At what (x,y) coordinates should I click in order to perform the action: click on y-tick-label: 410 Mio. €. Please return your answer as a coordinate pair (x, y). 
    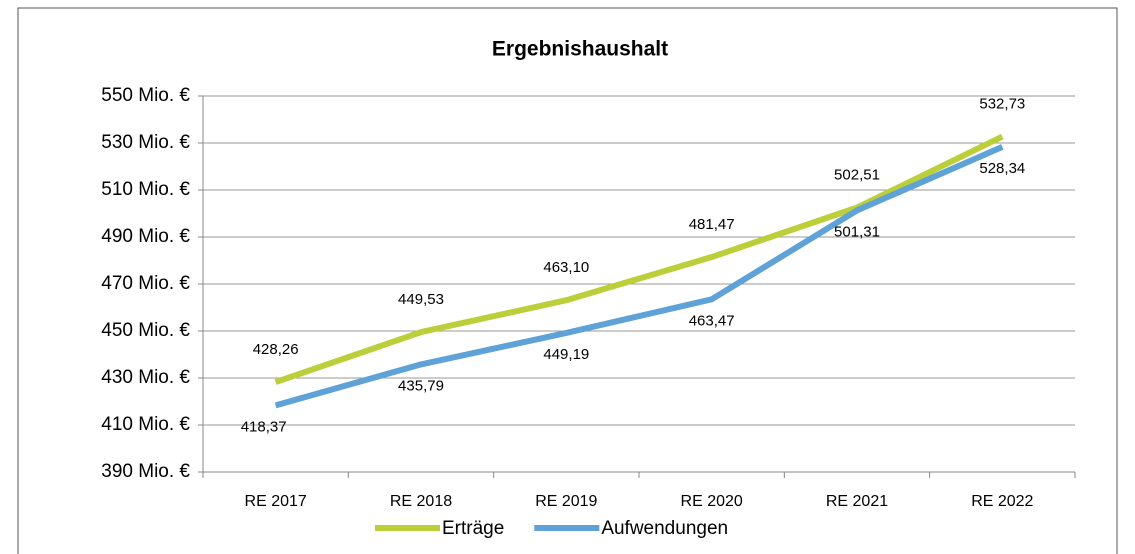
    Looking at the image, I should click on (145, 424).